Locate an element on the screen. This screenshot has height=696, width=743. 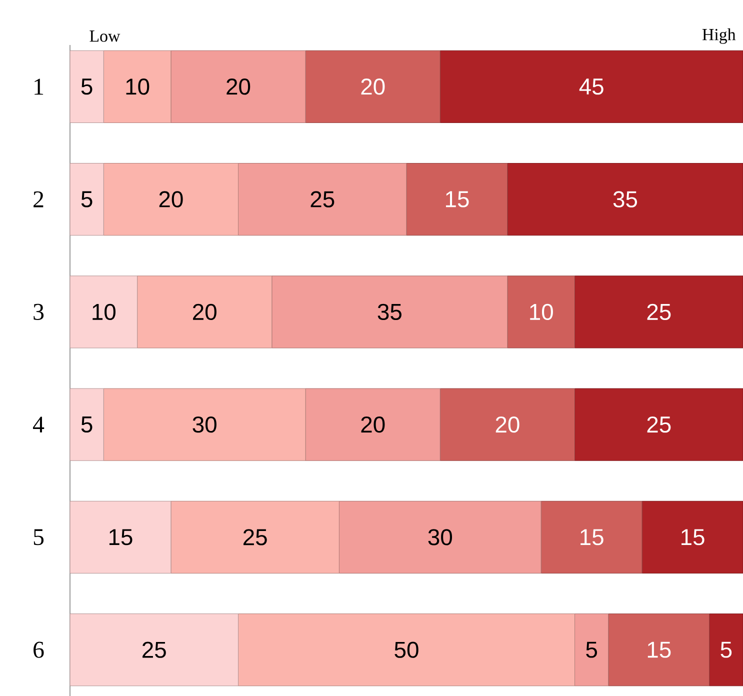
y-tick-label: 1 is located at coordinates (39, 86).